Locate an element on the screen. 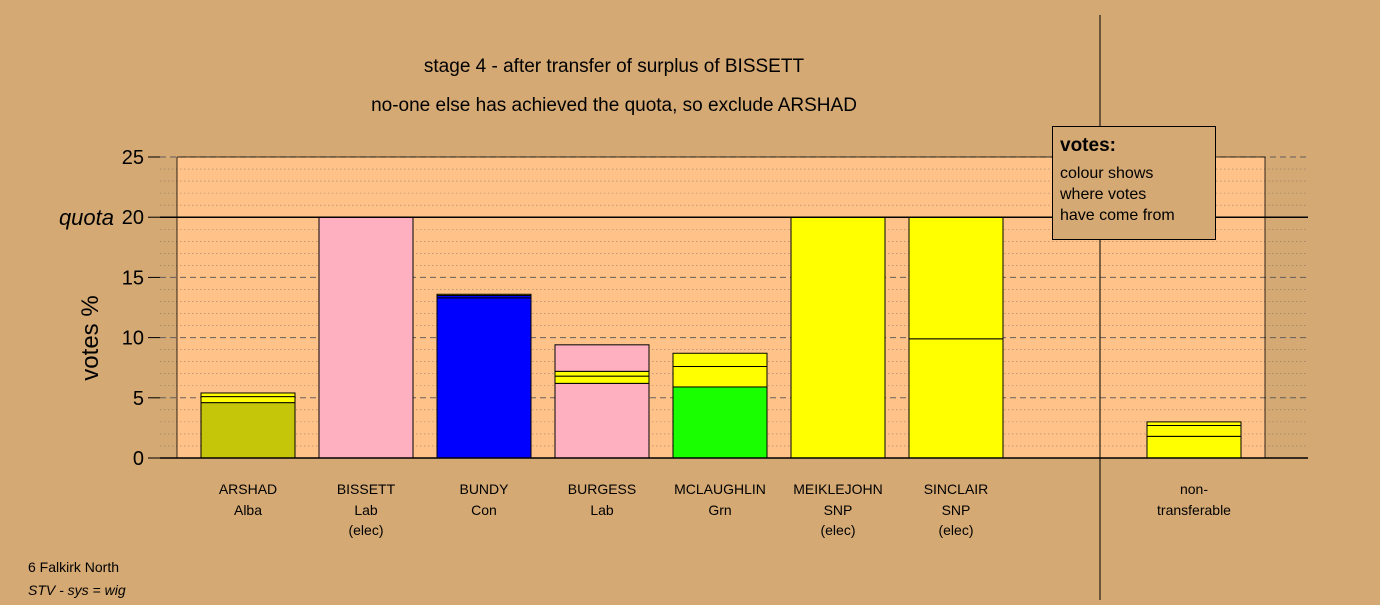 This screenshot has width=1380, height=605. candidate-name-label: ARSHAD is located at coordinates (248, 489).